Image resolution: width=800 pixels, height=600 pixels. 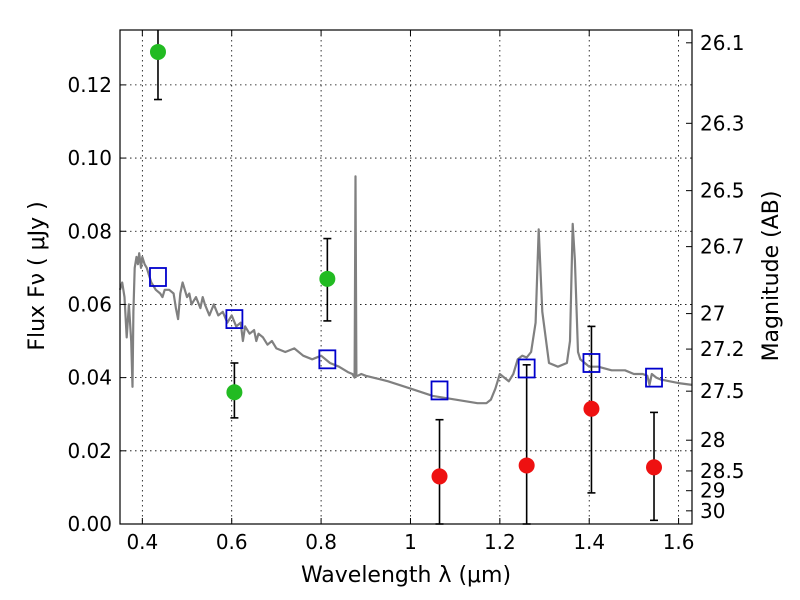 What do you see at coordinates (89, 231) in the screenshot?
I see `y-tick-label: 0.08` at bounding box center [89, 231].